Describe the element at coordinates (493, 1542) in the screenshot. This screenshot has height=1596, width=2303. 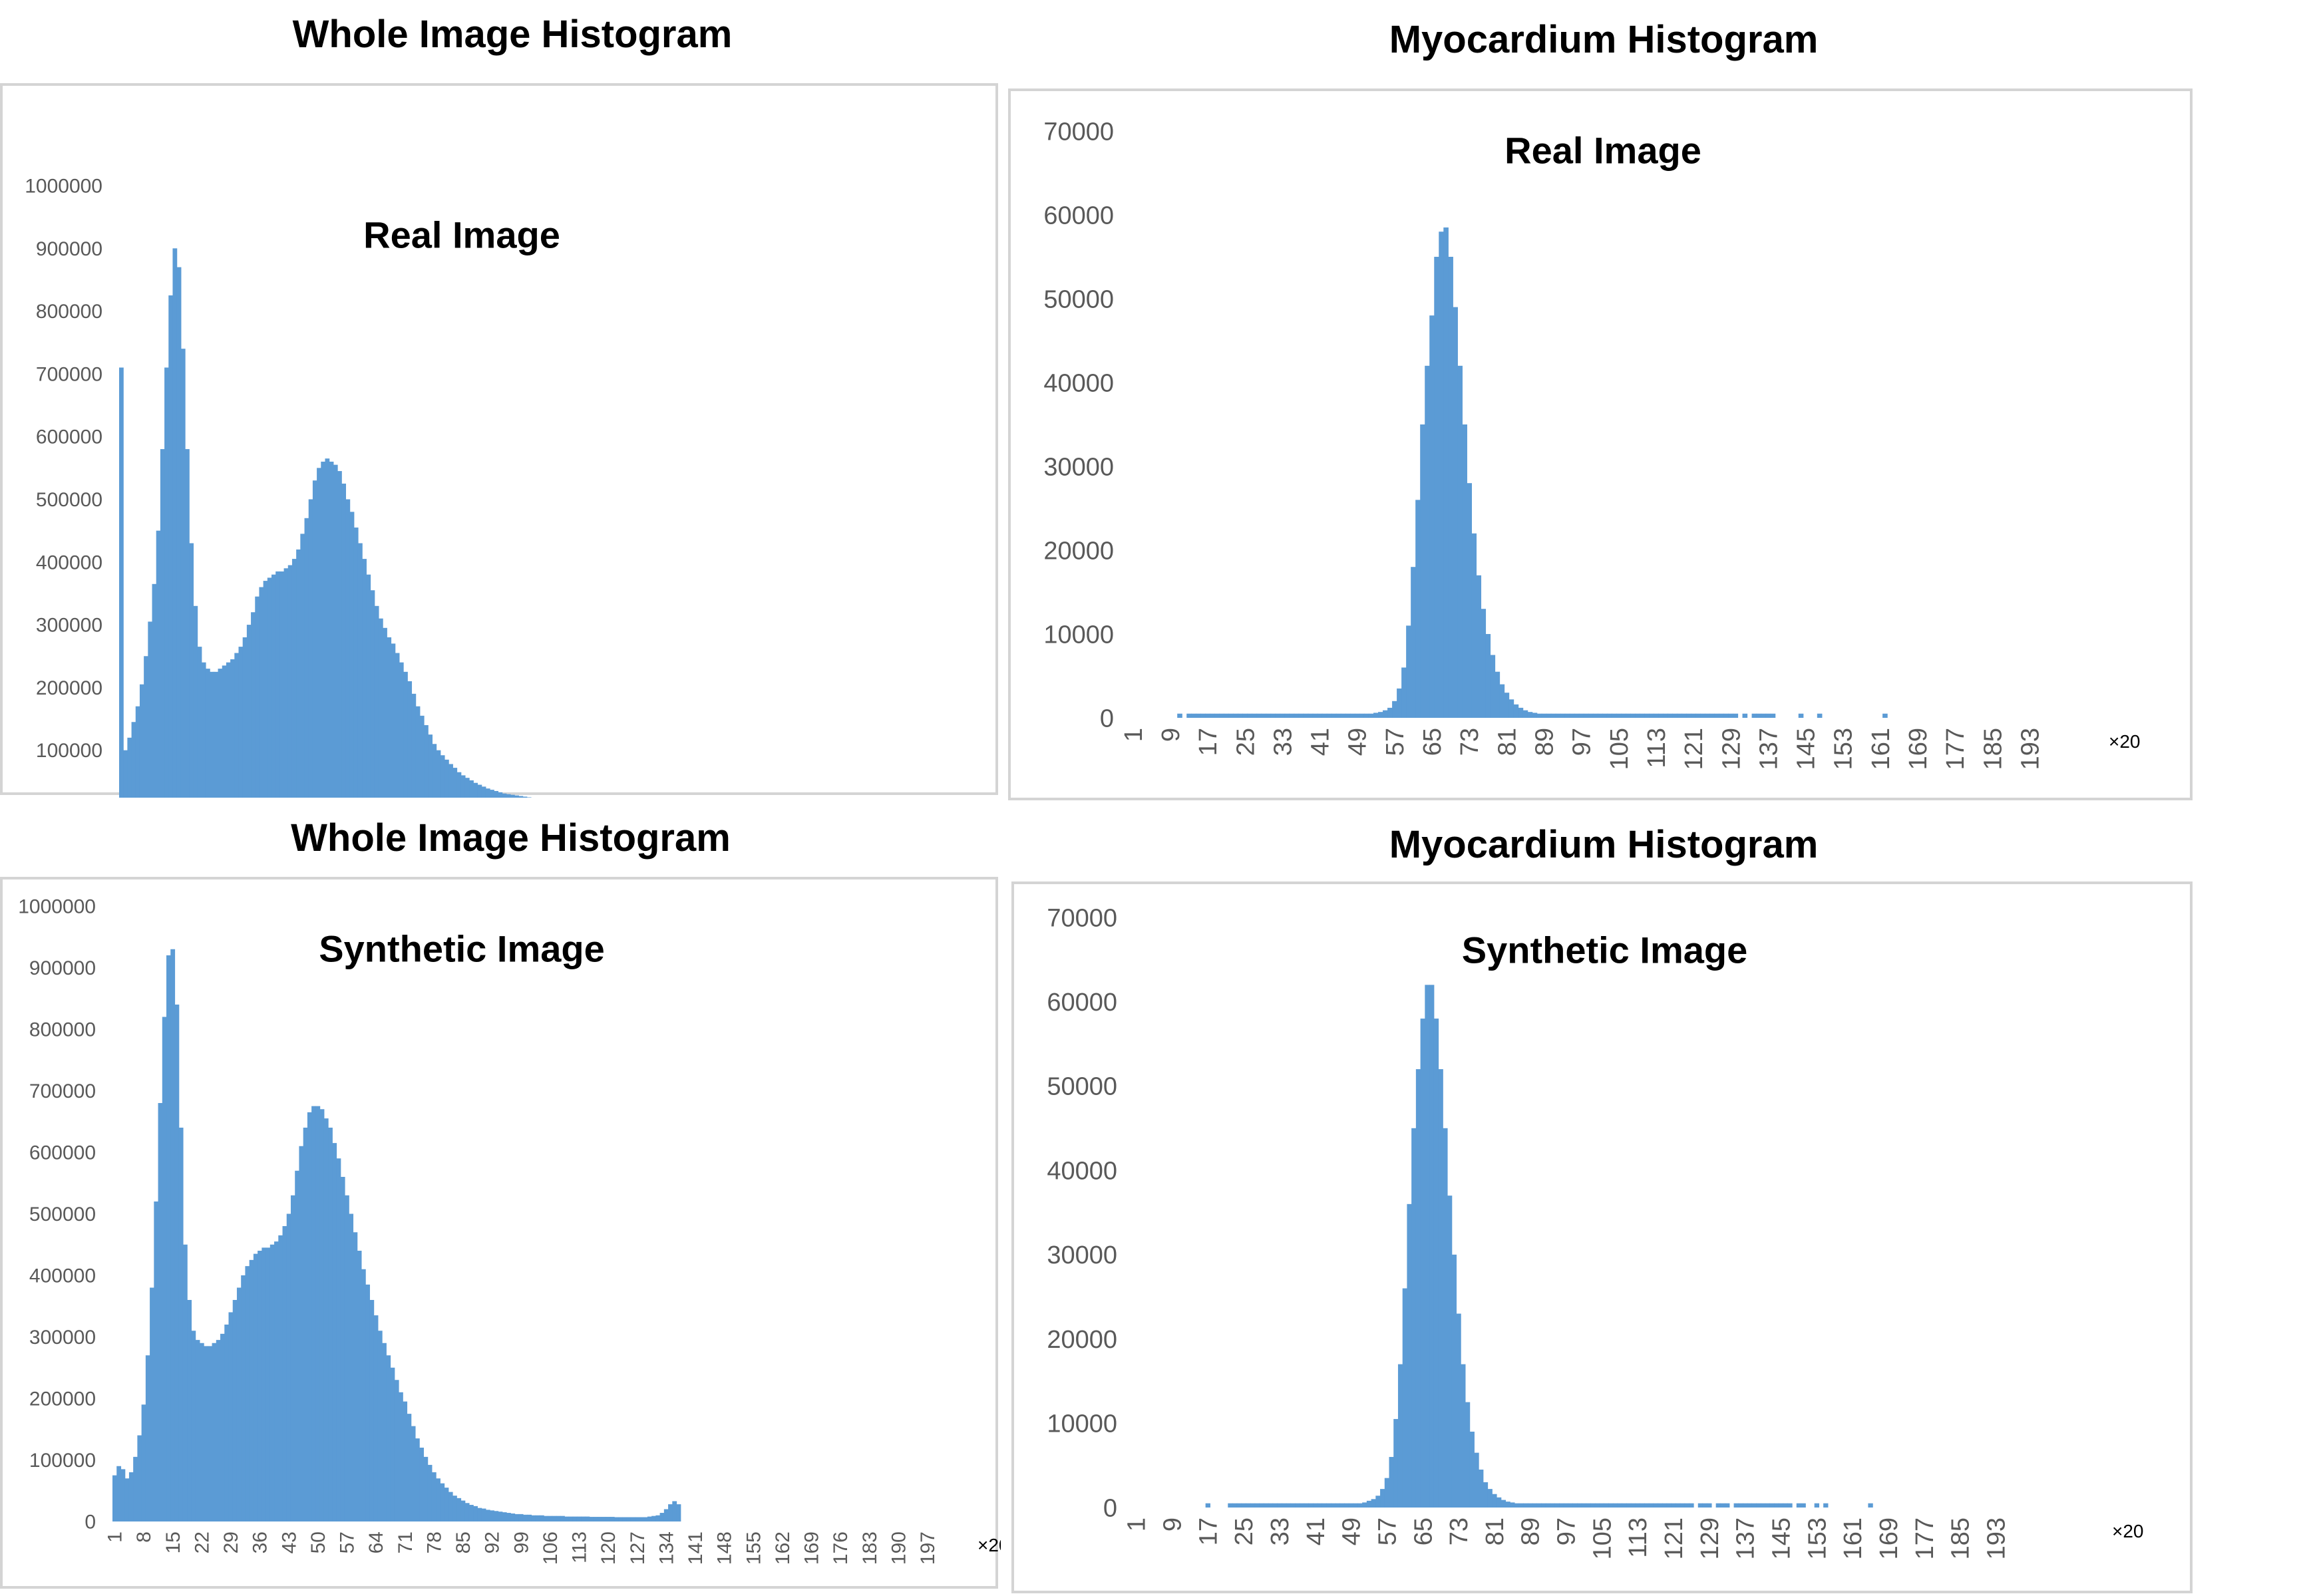
I see `x-tick-label: 92` at that location.